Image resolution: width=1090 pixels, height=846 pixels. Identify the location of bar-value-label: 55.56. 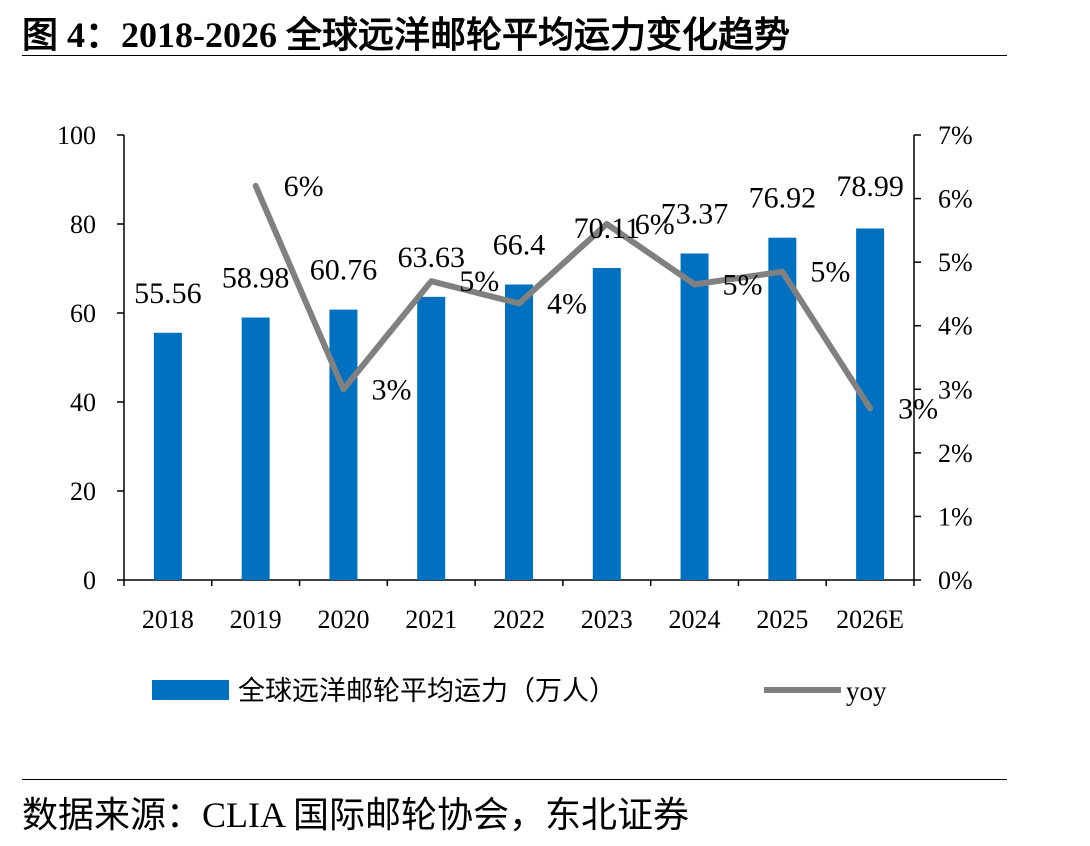
(168, 293).